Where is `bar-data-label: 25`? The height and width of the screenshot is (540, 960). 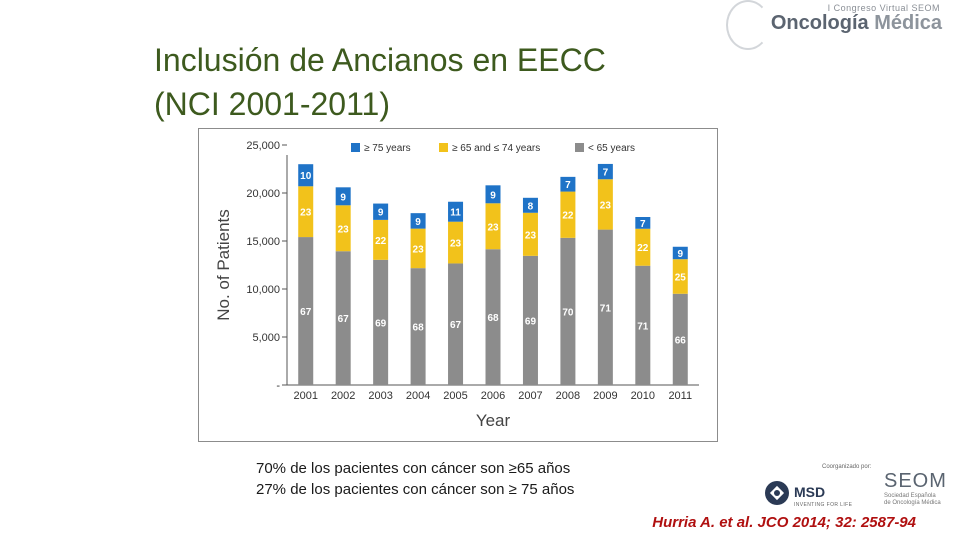
bar-data-label: 25 is located at coordinates (681, 277).